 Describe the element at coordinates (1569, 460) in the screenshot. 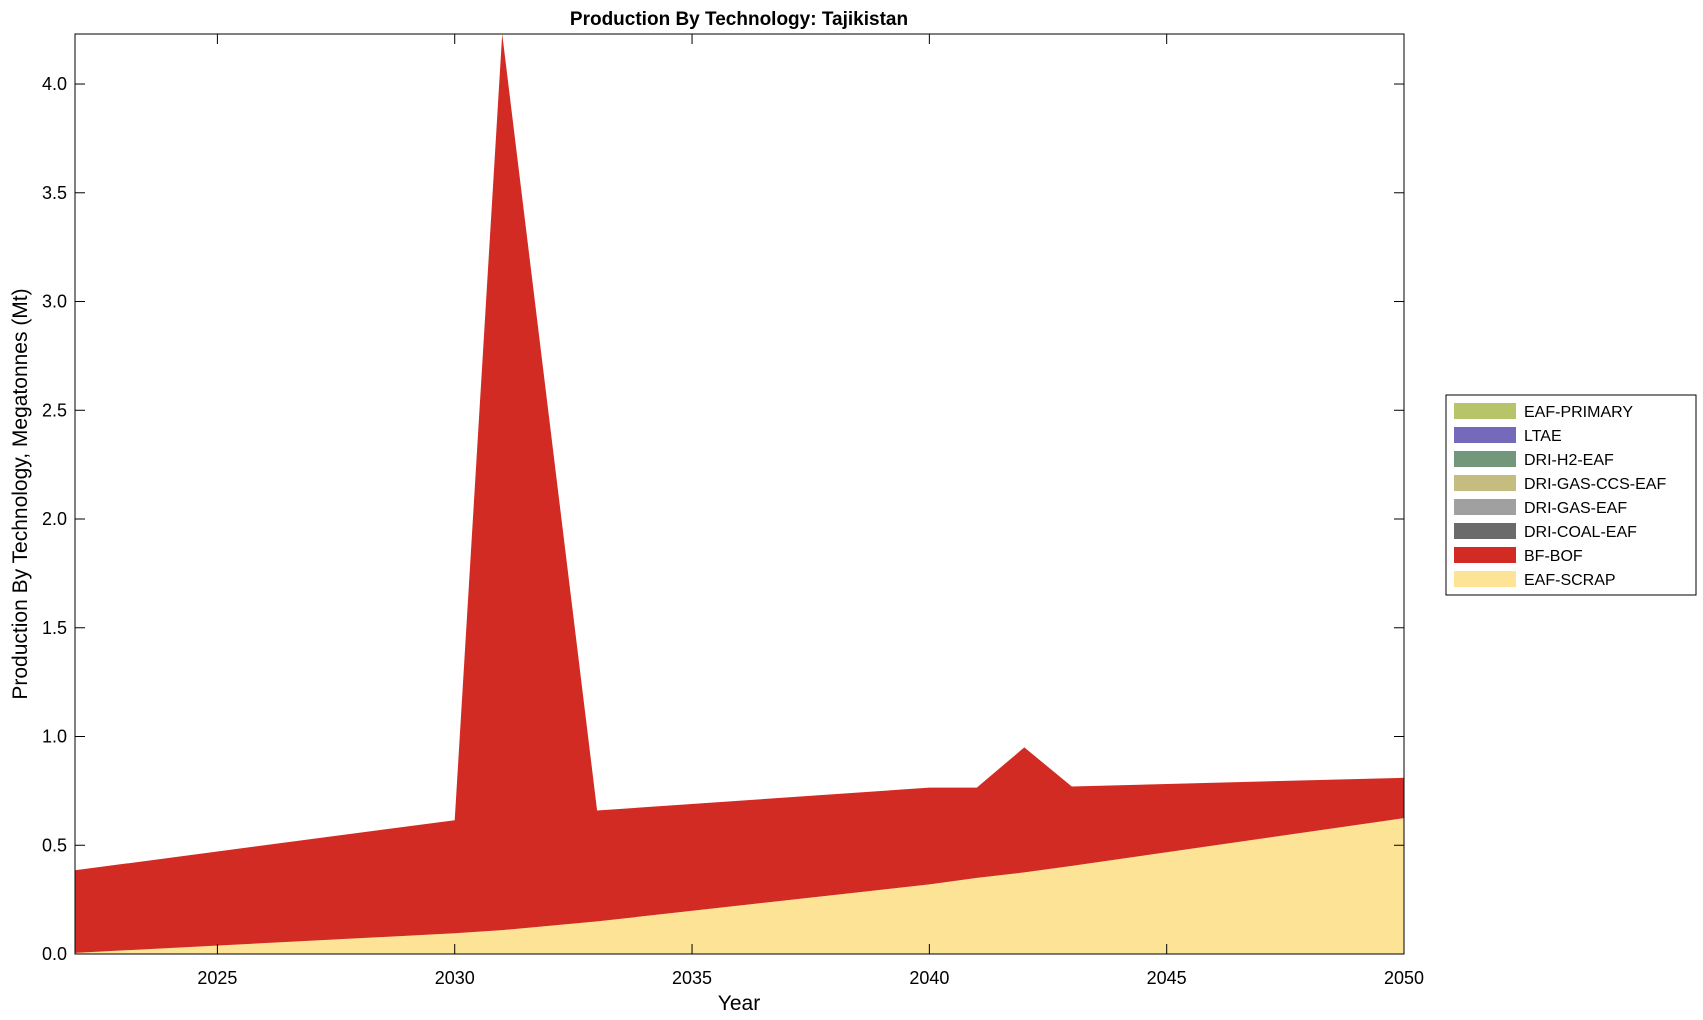

I see `legend-label-dri-h2-eaf: DRI-H2-EAF` at that location.